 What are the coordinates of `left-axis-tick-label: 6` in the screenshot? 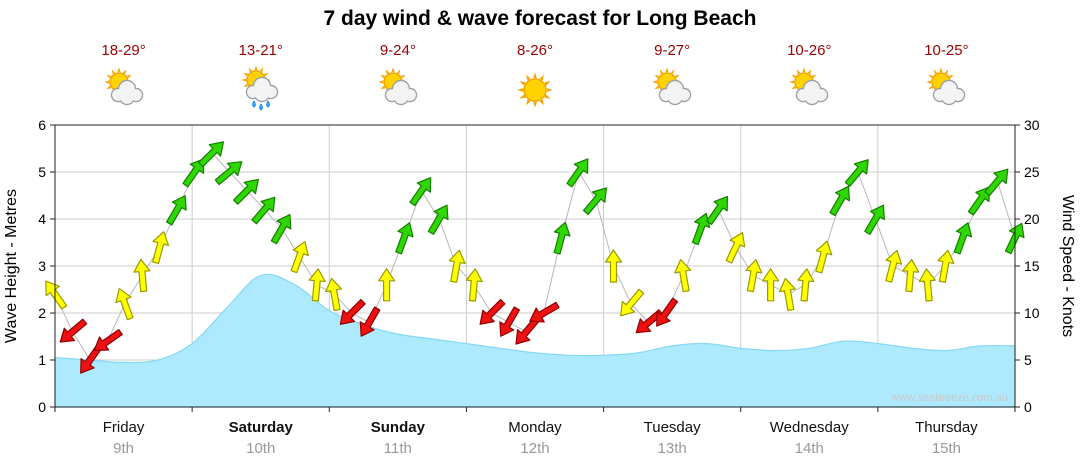 It's located at (42, 125).